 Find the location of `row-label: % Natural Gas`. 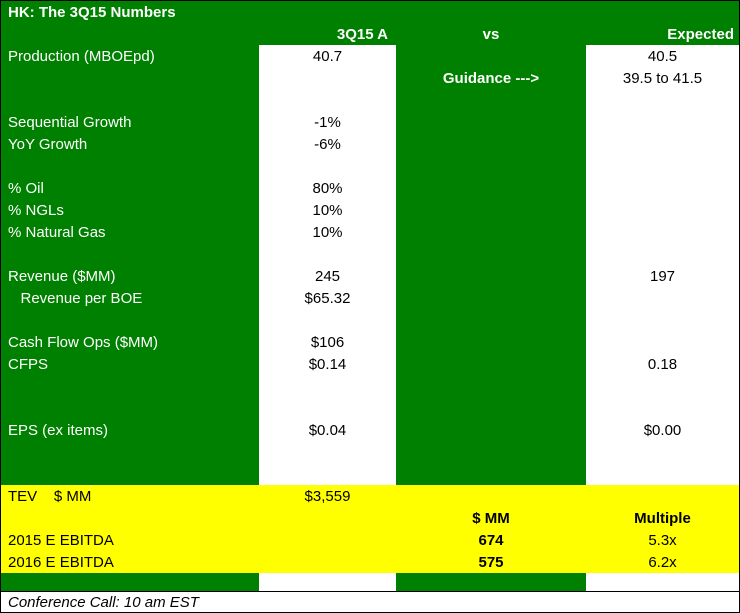

row-label: % Natural Gas is located at coordinates (57, 232).